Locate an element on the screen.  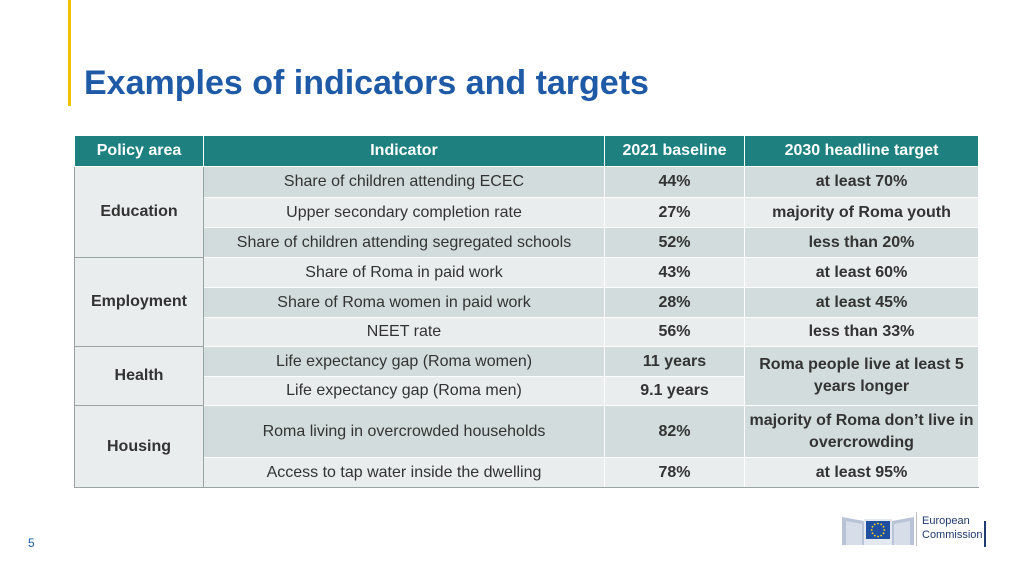
area-education: Education is located at coordinates (139, 212).